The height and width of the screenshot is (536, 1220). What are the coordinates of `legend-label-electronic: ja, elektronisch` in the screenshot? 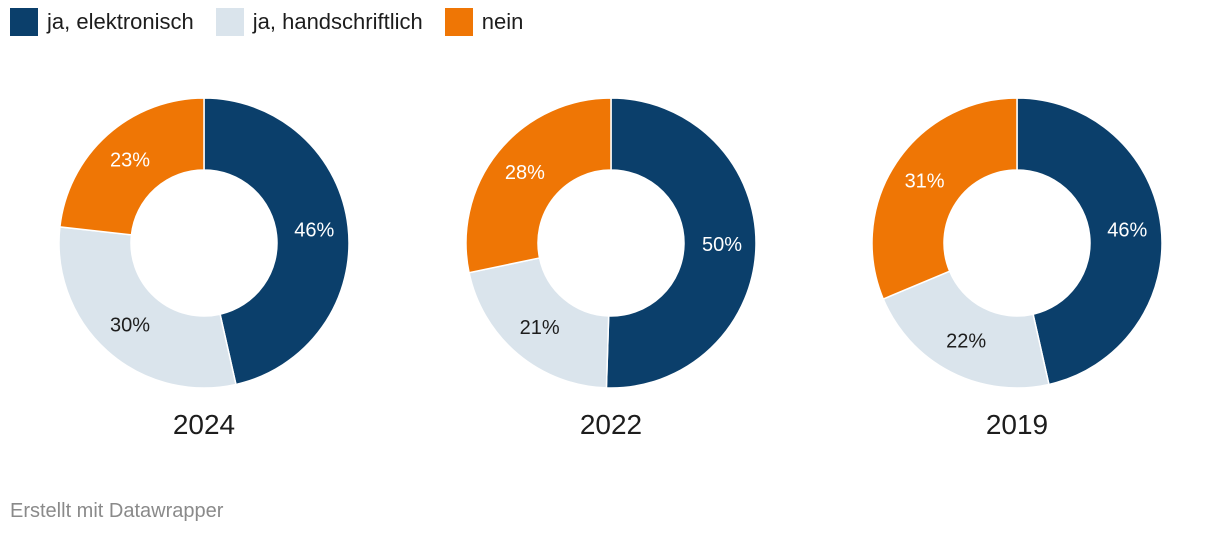 It's located at (120, 21).